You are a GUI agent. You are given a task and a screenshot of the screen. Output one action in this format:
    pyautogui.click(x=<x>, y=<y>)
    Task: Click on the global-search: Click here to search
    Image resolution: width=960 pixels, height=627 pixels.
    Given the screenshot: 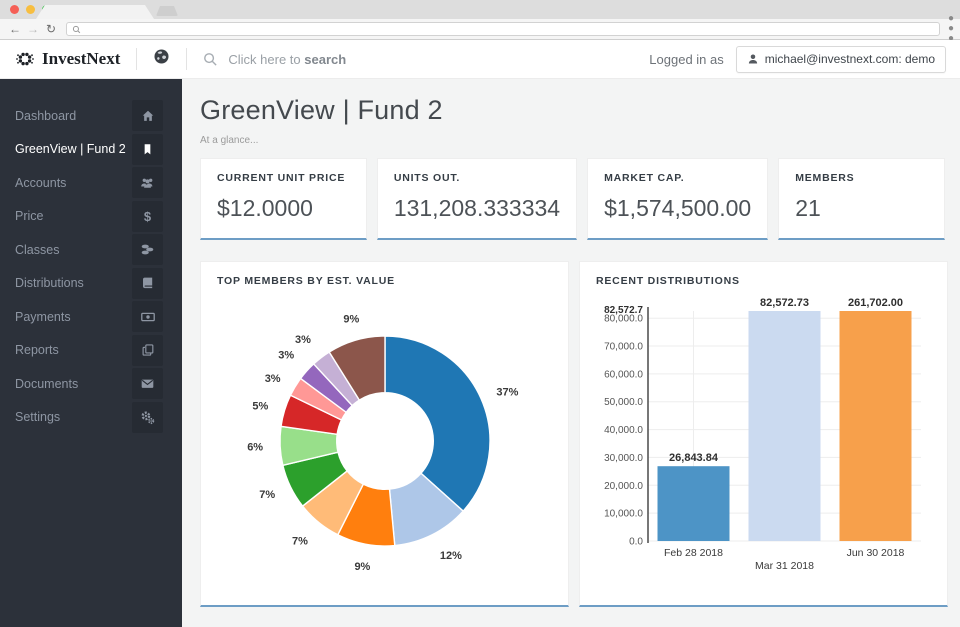 What is the action you would take?
    pyautogui.click(x=274, y=59)
    